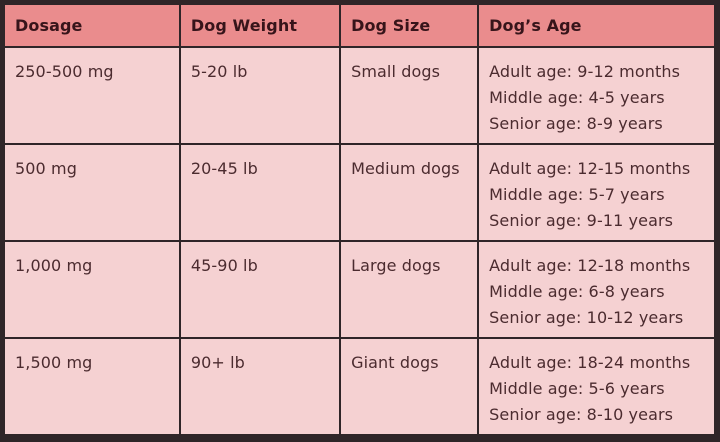 The width and height of the screenshot is (720, 442). I want to click on age-line-senior: Senior age: 10-12 years, so click(586, 317).